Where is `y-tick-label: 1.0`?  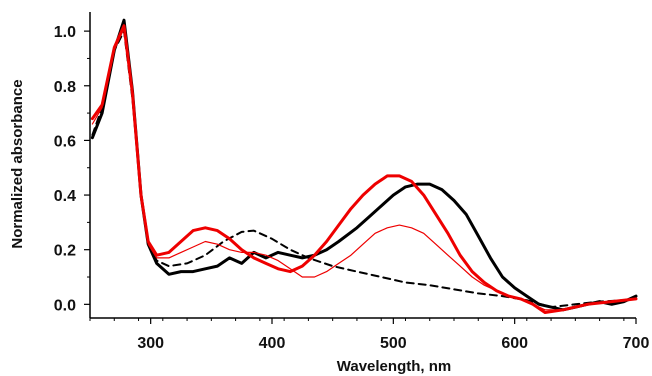 y-tick-label: 1.0 is located at coordinates (65, 32).